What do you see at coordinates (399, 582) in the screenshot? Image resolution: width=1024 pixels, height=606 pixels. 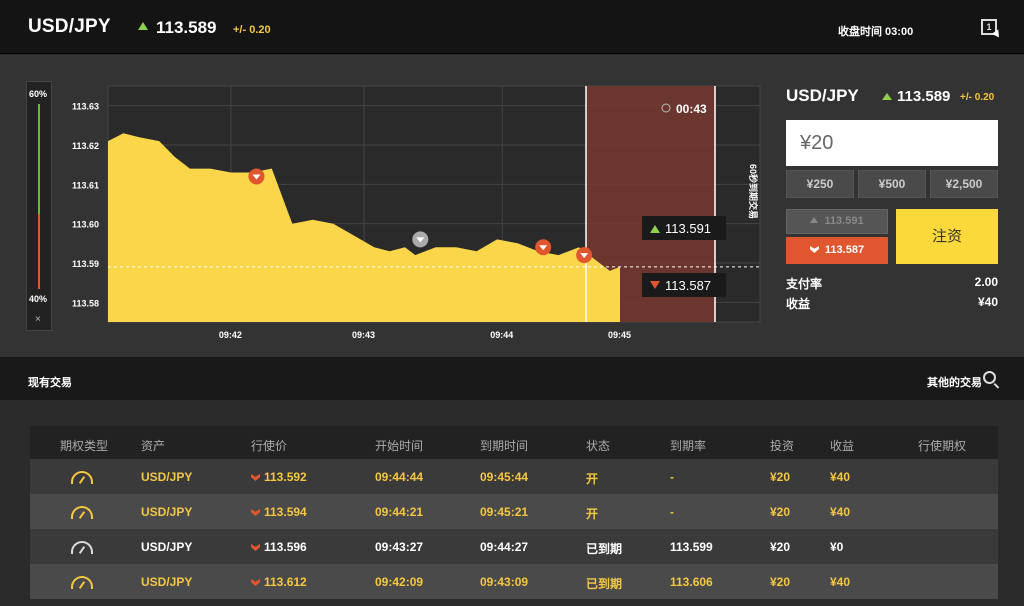 I see `cell-start: 09:42:09` at bounding box center [399, 582].